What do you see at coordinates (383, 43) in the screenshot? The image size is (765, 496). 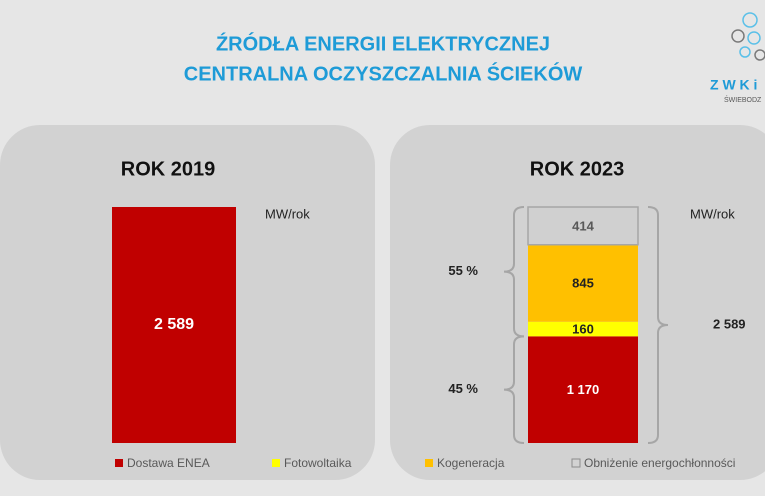 I see `title-line: ŹRÓDŁA ENERGII ELEKTRYCZNEJ` at bounding box center [383, 43].